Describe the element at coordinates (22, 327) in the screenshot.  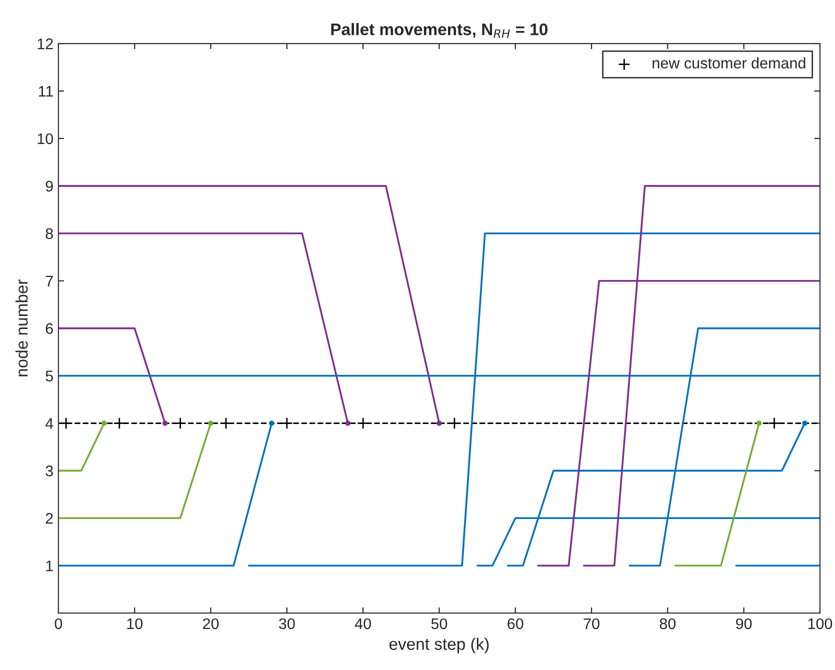
I see `y-axis-title: node number` at that location.